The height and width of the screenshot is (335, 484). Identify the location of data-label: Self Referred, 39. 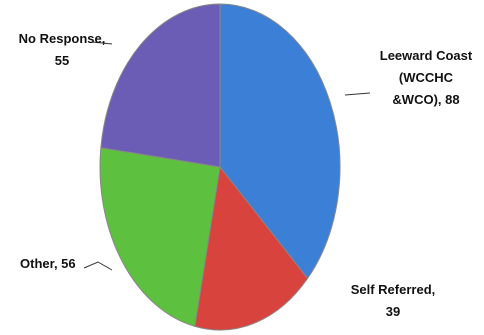
(393, 300).